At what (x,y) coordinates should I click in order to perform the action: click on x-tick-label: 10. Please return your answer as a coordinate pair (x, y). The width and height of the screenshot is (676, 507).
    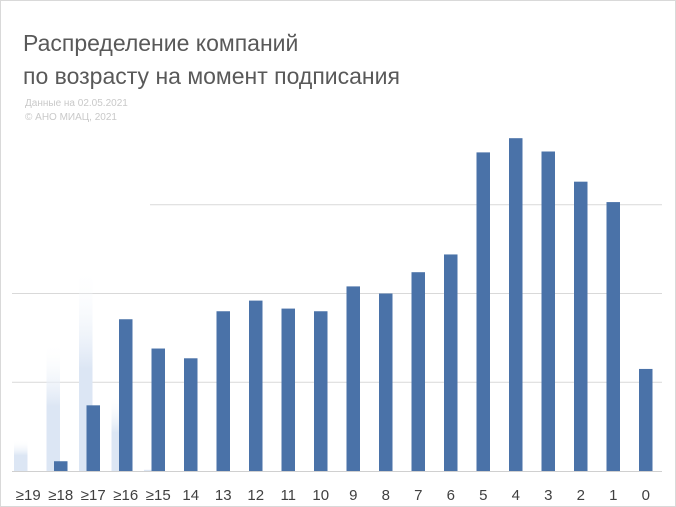
    Looking at the image, I should click on (320, 495).